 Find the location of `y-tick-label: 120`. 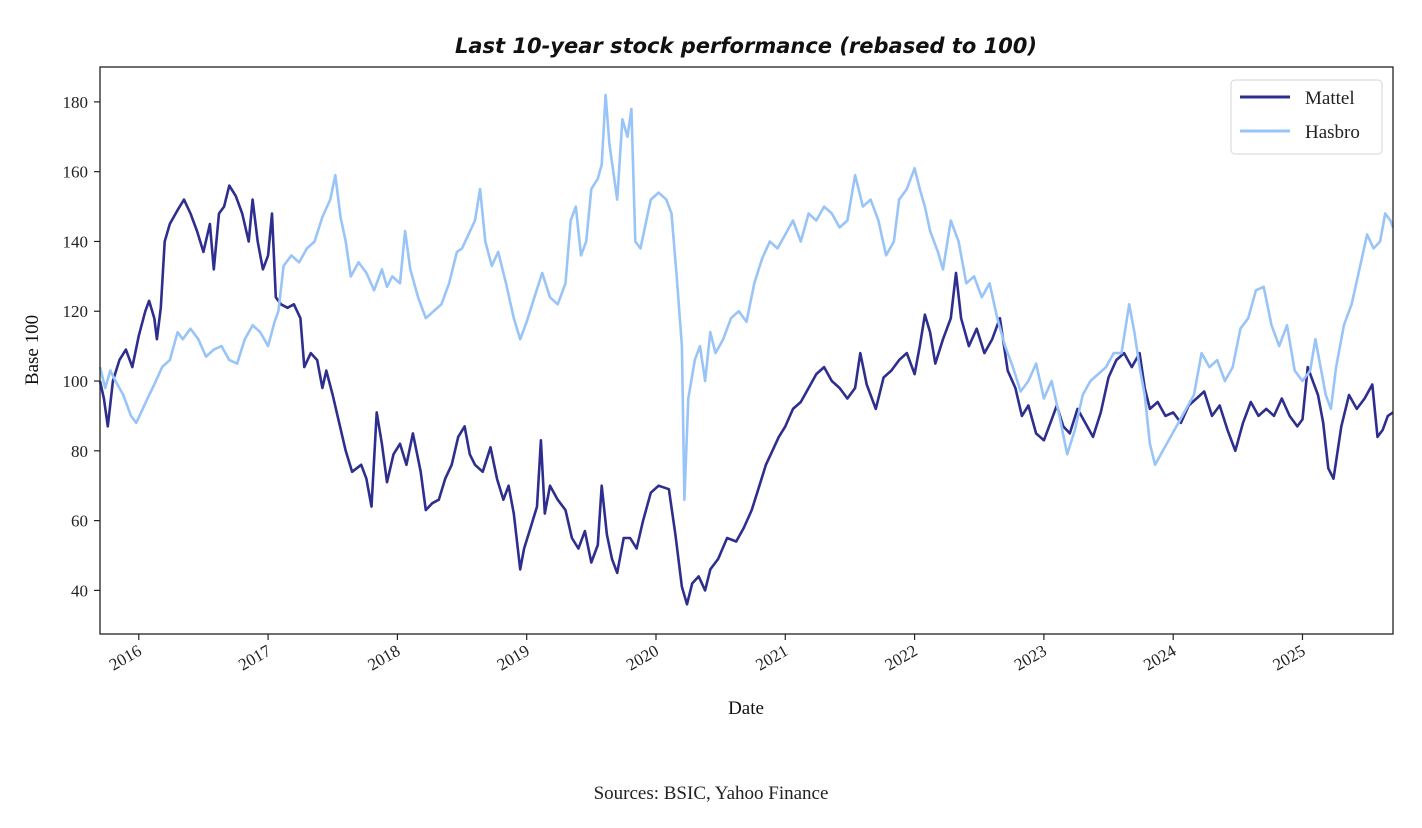

y-tick-label: 120 is located at coordinates (76, 311).